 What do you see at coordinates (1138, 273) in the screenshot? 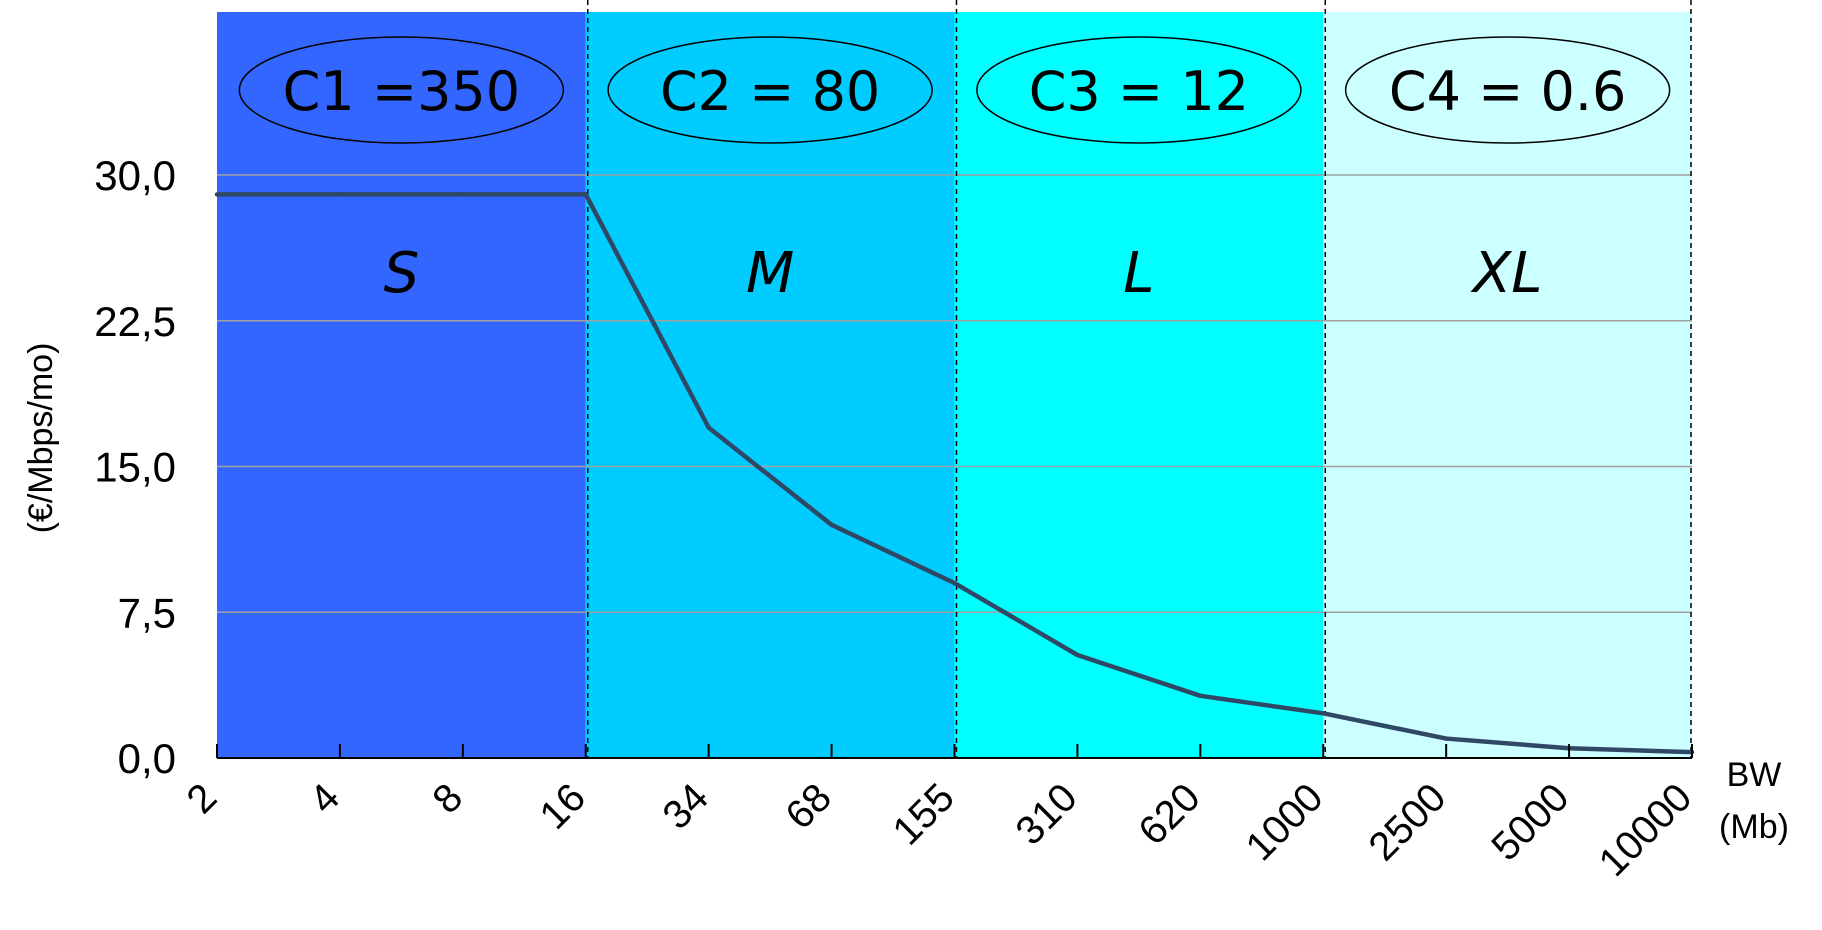
I see `band-label-l: L` at bounding box center [1138, 273].